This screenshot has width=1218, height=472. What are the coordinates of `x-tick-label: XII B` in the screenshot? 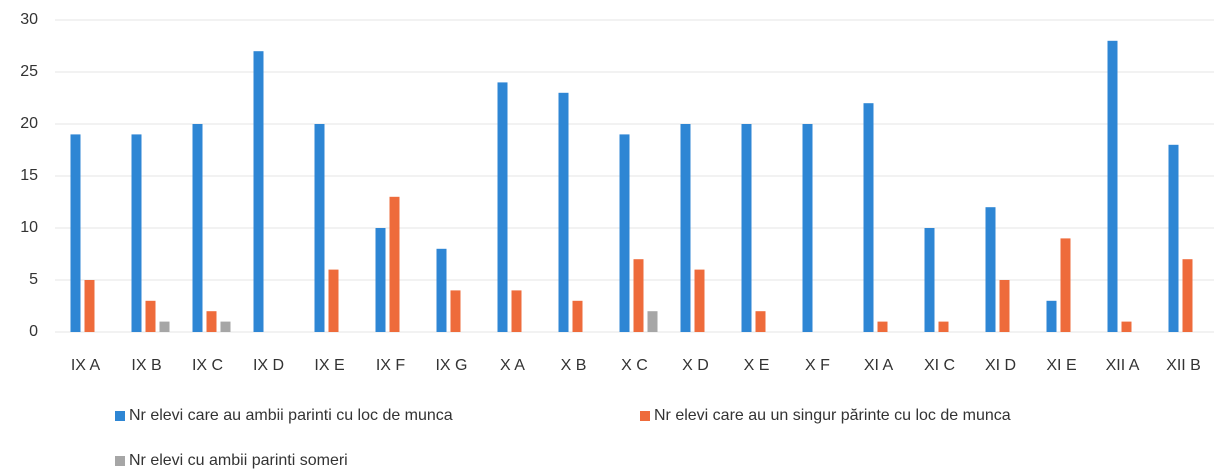 It's located at (1183, 365).